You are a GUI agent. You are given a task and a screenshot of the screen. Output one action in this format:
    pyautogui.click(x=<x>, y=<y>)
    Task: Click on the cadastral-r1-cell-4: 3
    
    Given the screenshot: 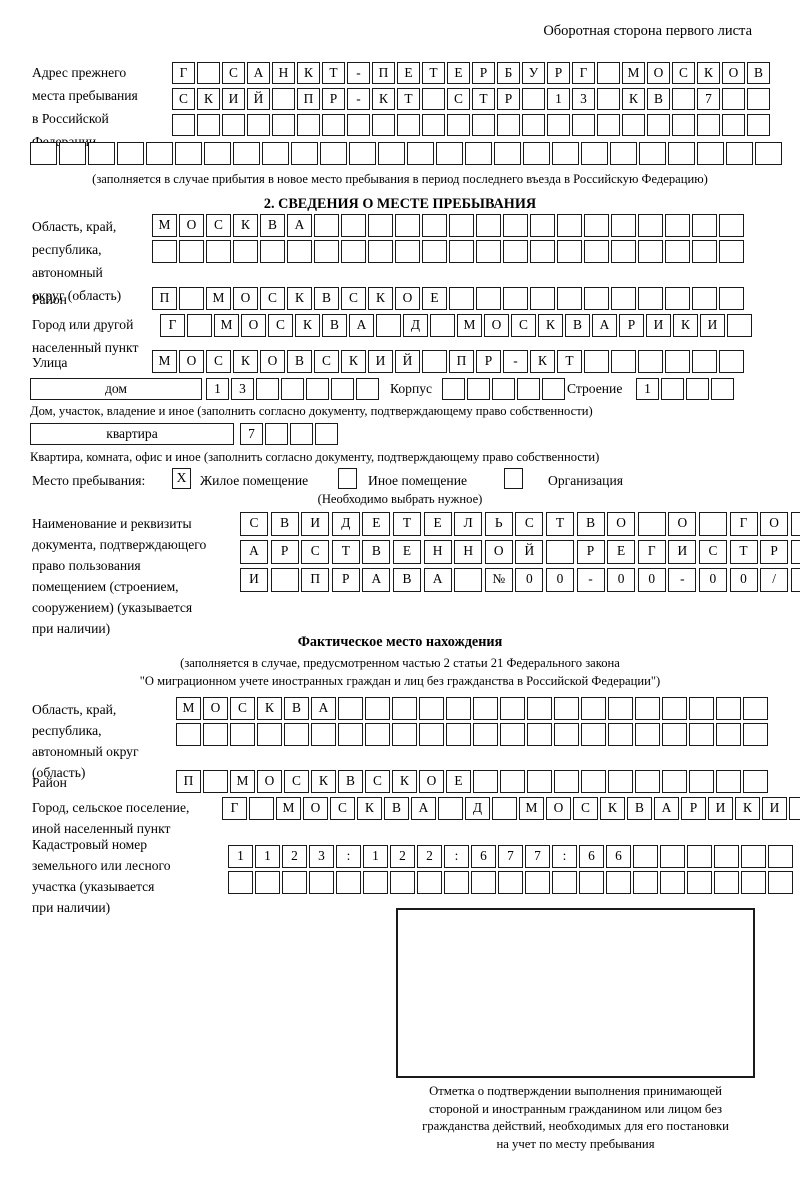 What is the action you would take?
    pyautogui.click(x=321, y=856)
    